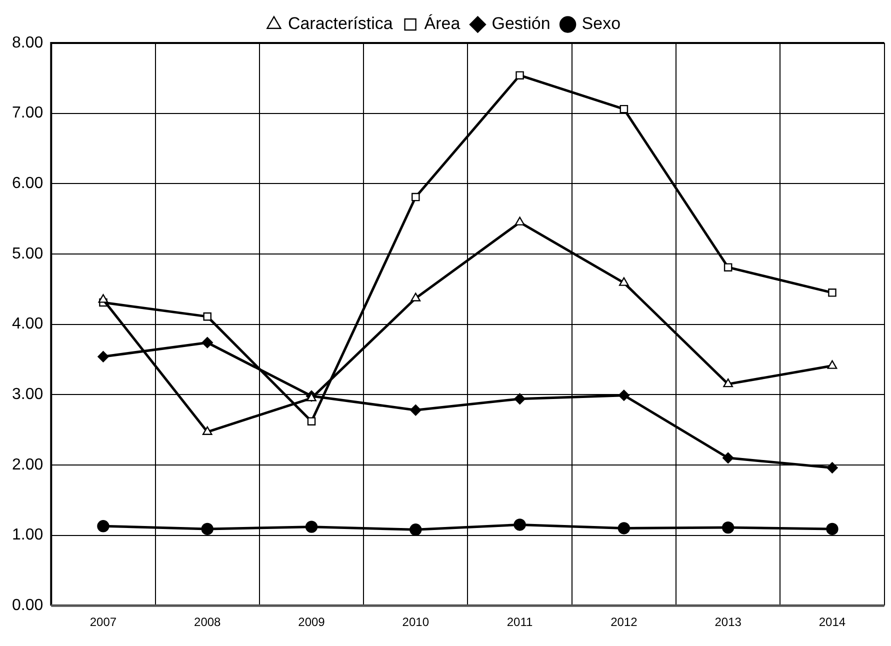 The image size is (891, 646). I want to click on x-tick-label: 2008, so click(208, 622).